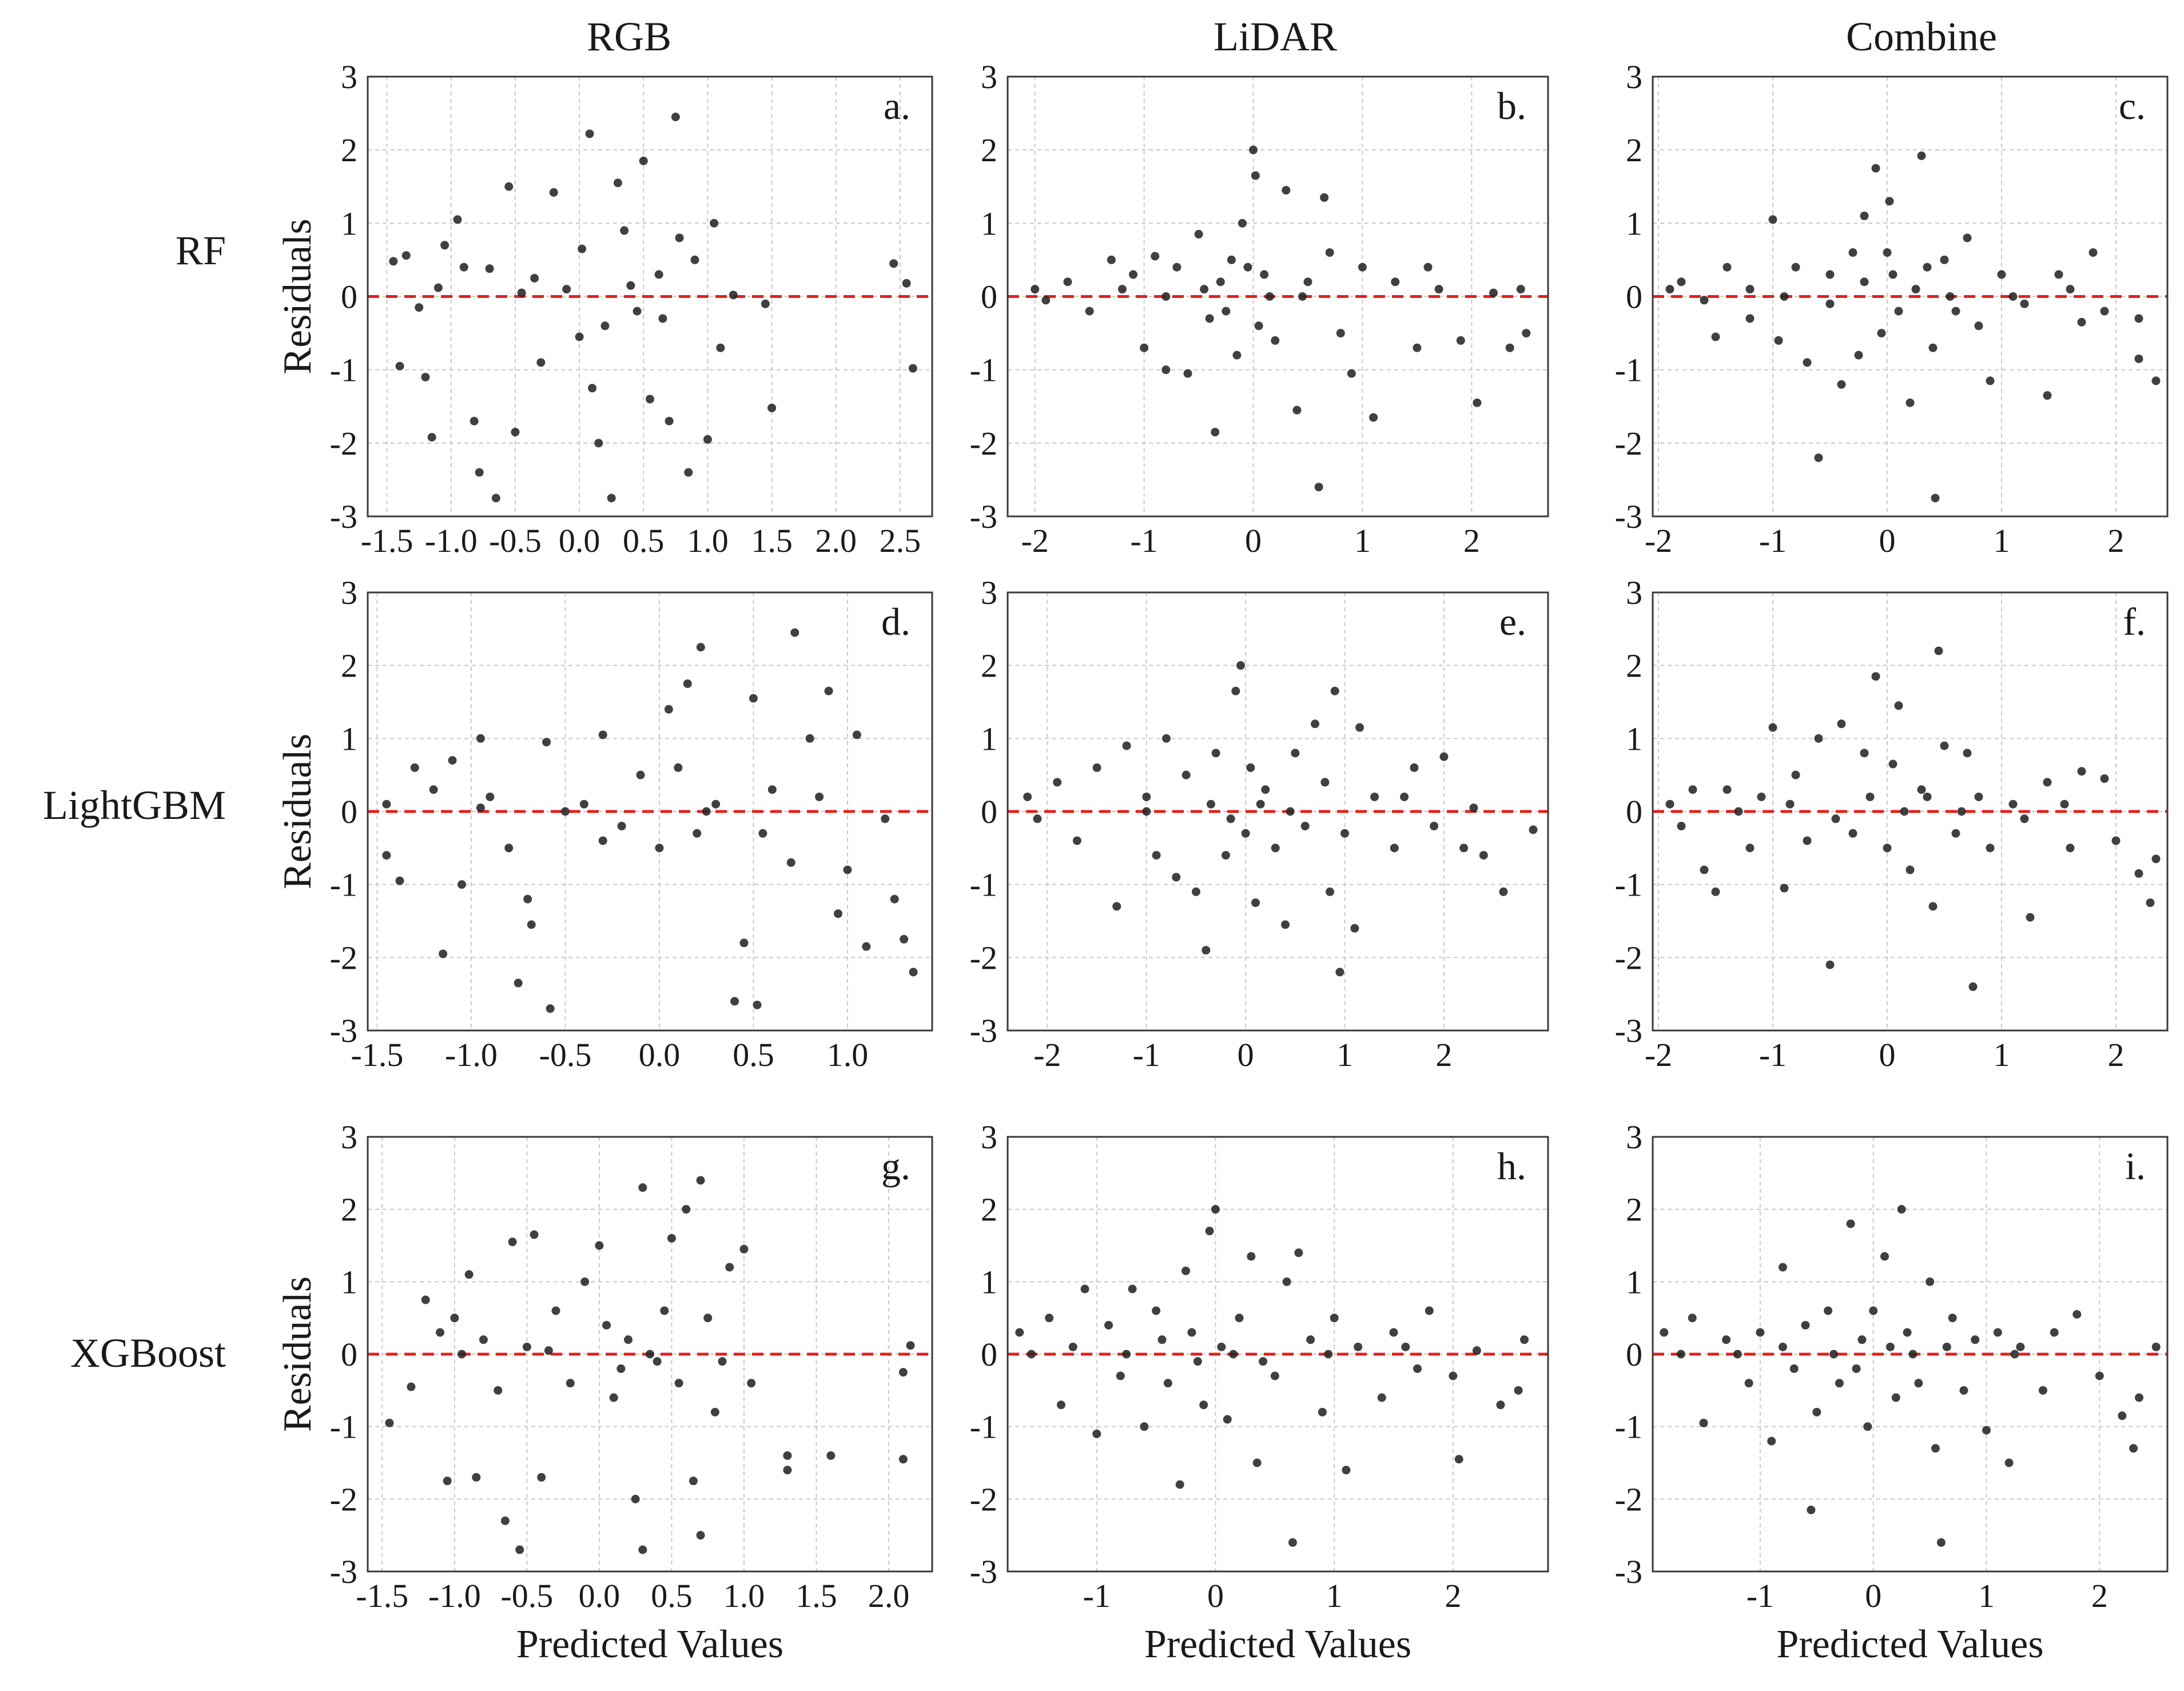 The image size is (2184, 1691). Describe the element at coordinates (1216, 1595) in the screenshot. I see `x-tick-label: 0` at that location.